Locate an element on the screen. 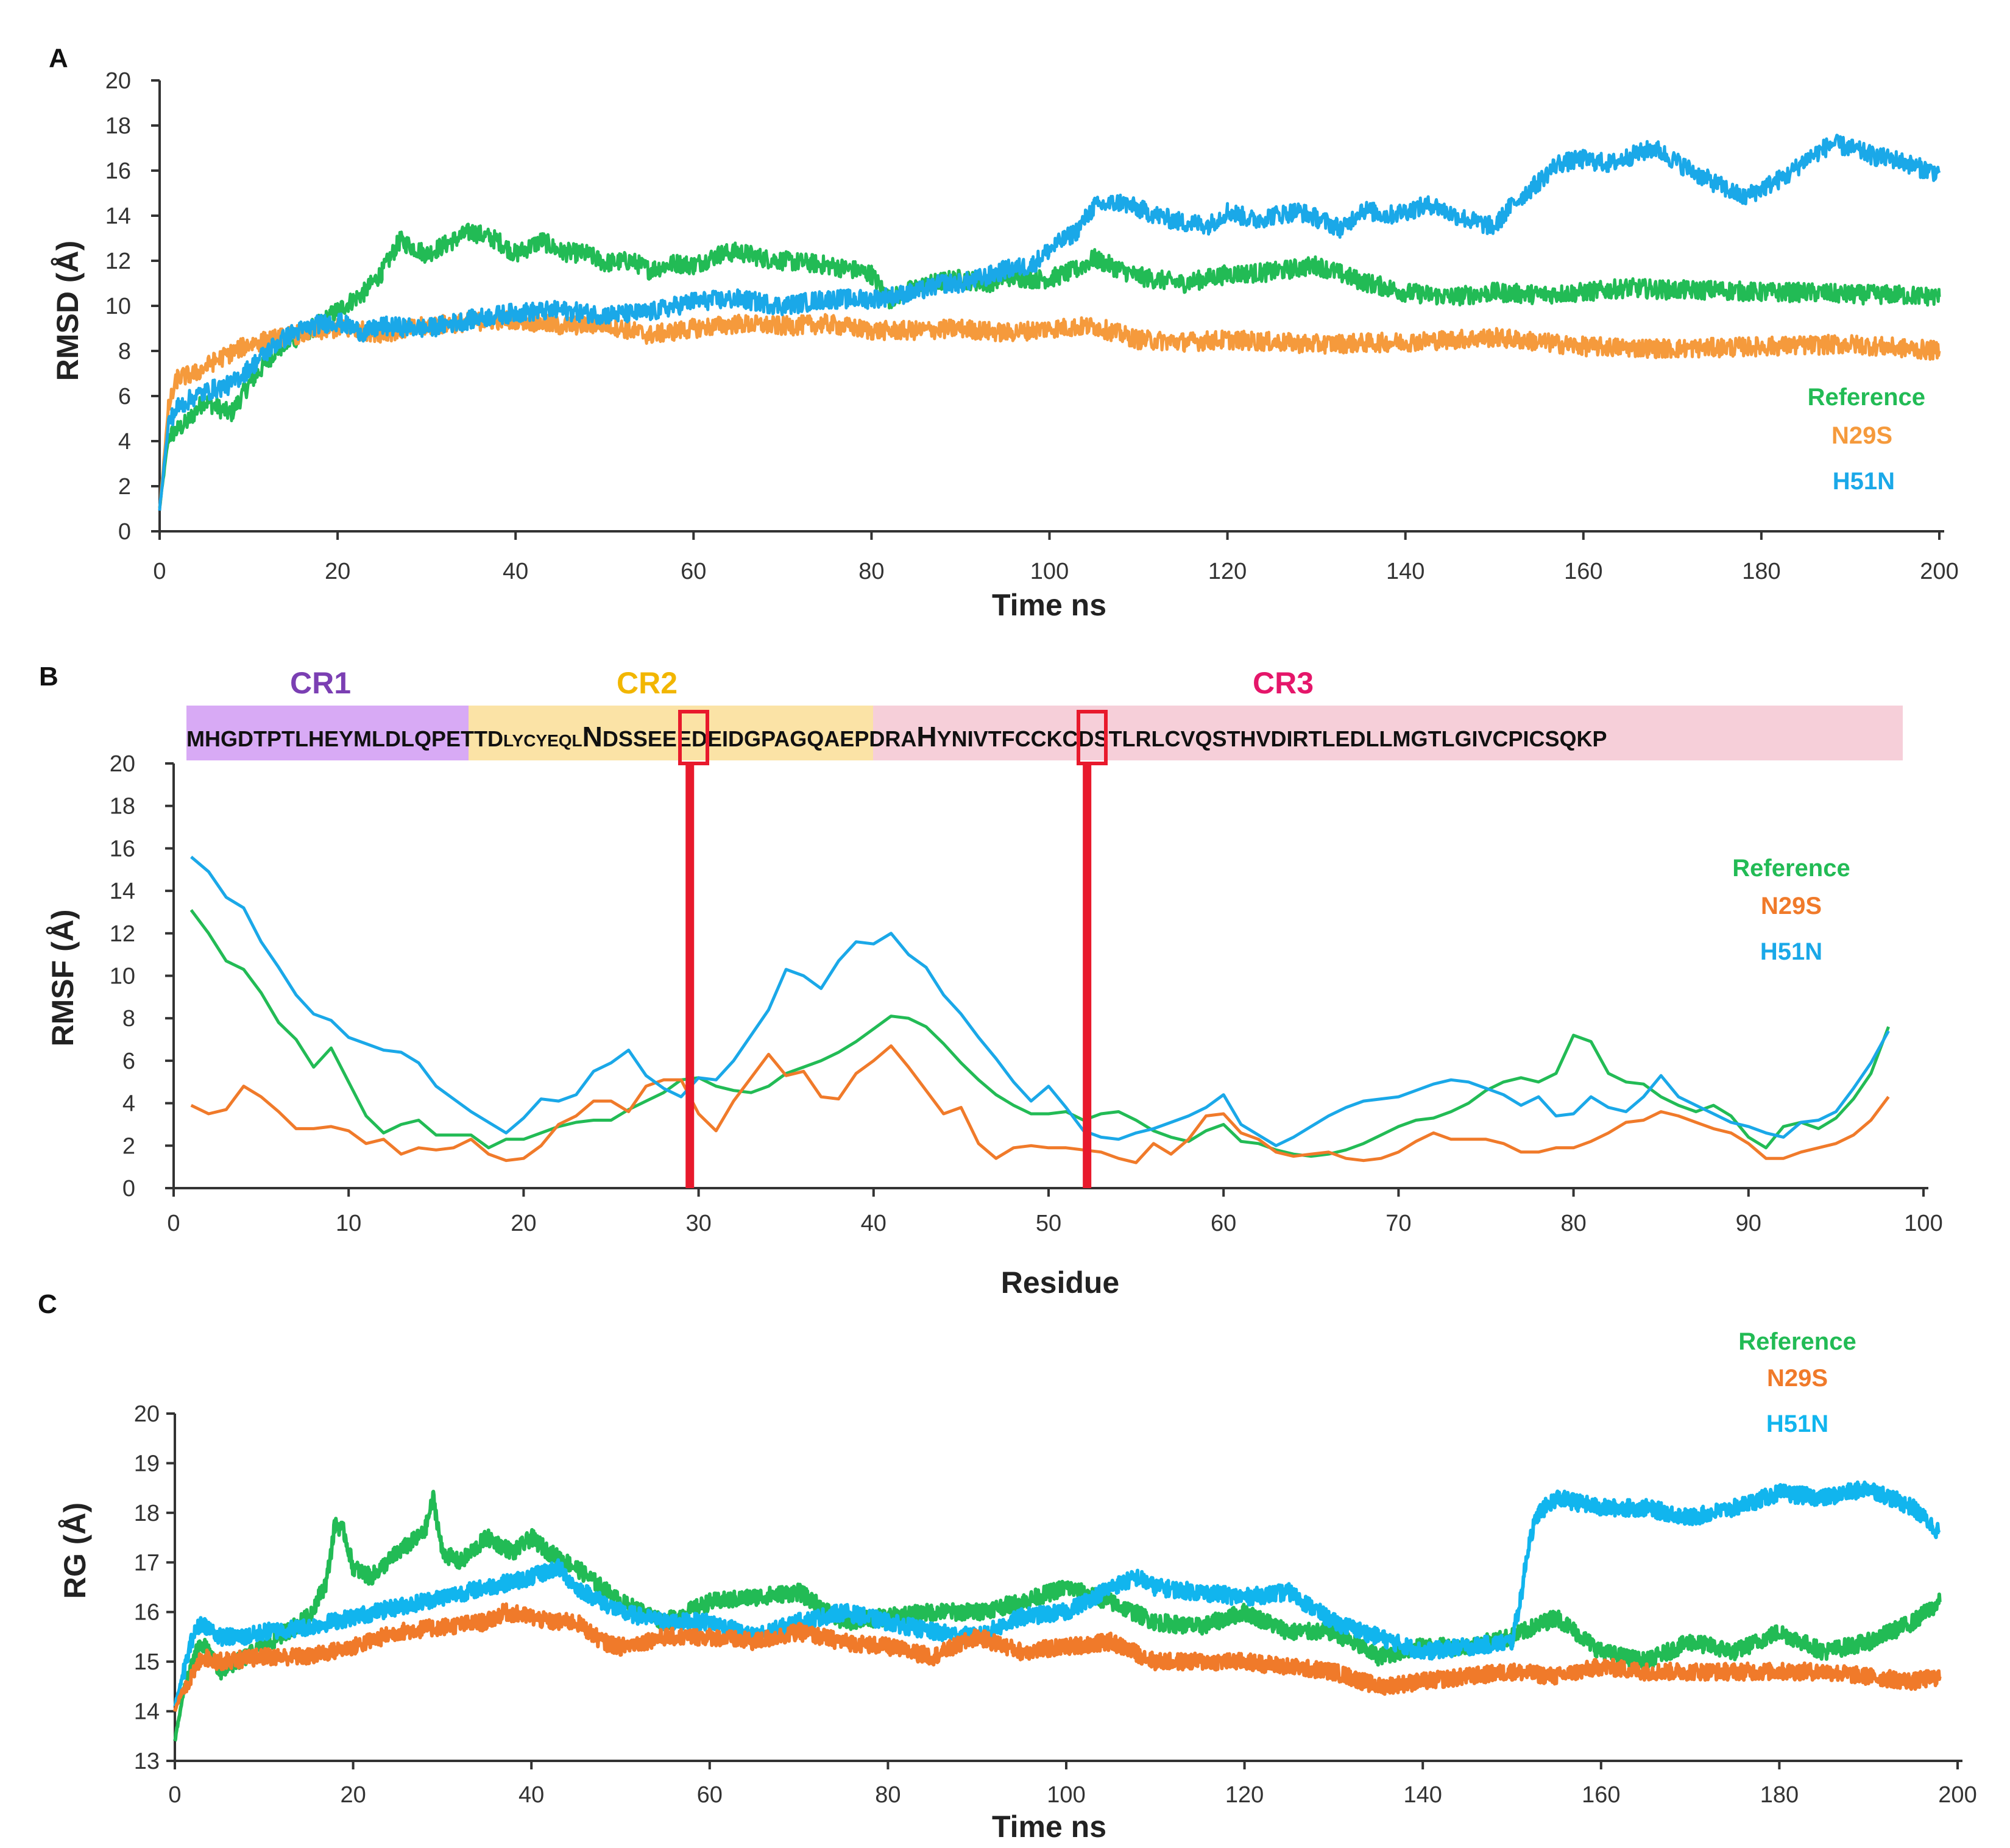 The width and height of the screenshot is (2010, 1848). panel-c-y-tick-label: 17 is located at coordinates (147, 1563).